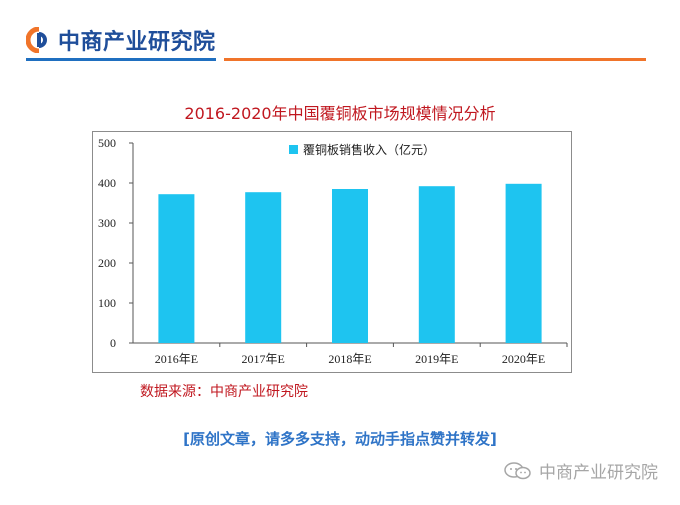  What do you see at coordinates (38, 40) in the screenshot?
I see `brand-mark-icon` at bounding box center [38, 40].